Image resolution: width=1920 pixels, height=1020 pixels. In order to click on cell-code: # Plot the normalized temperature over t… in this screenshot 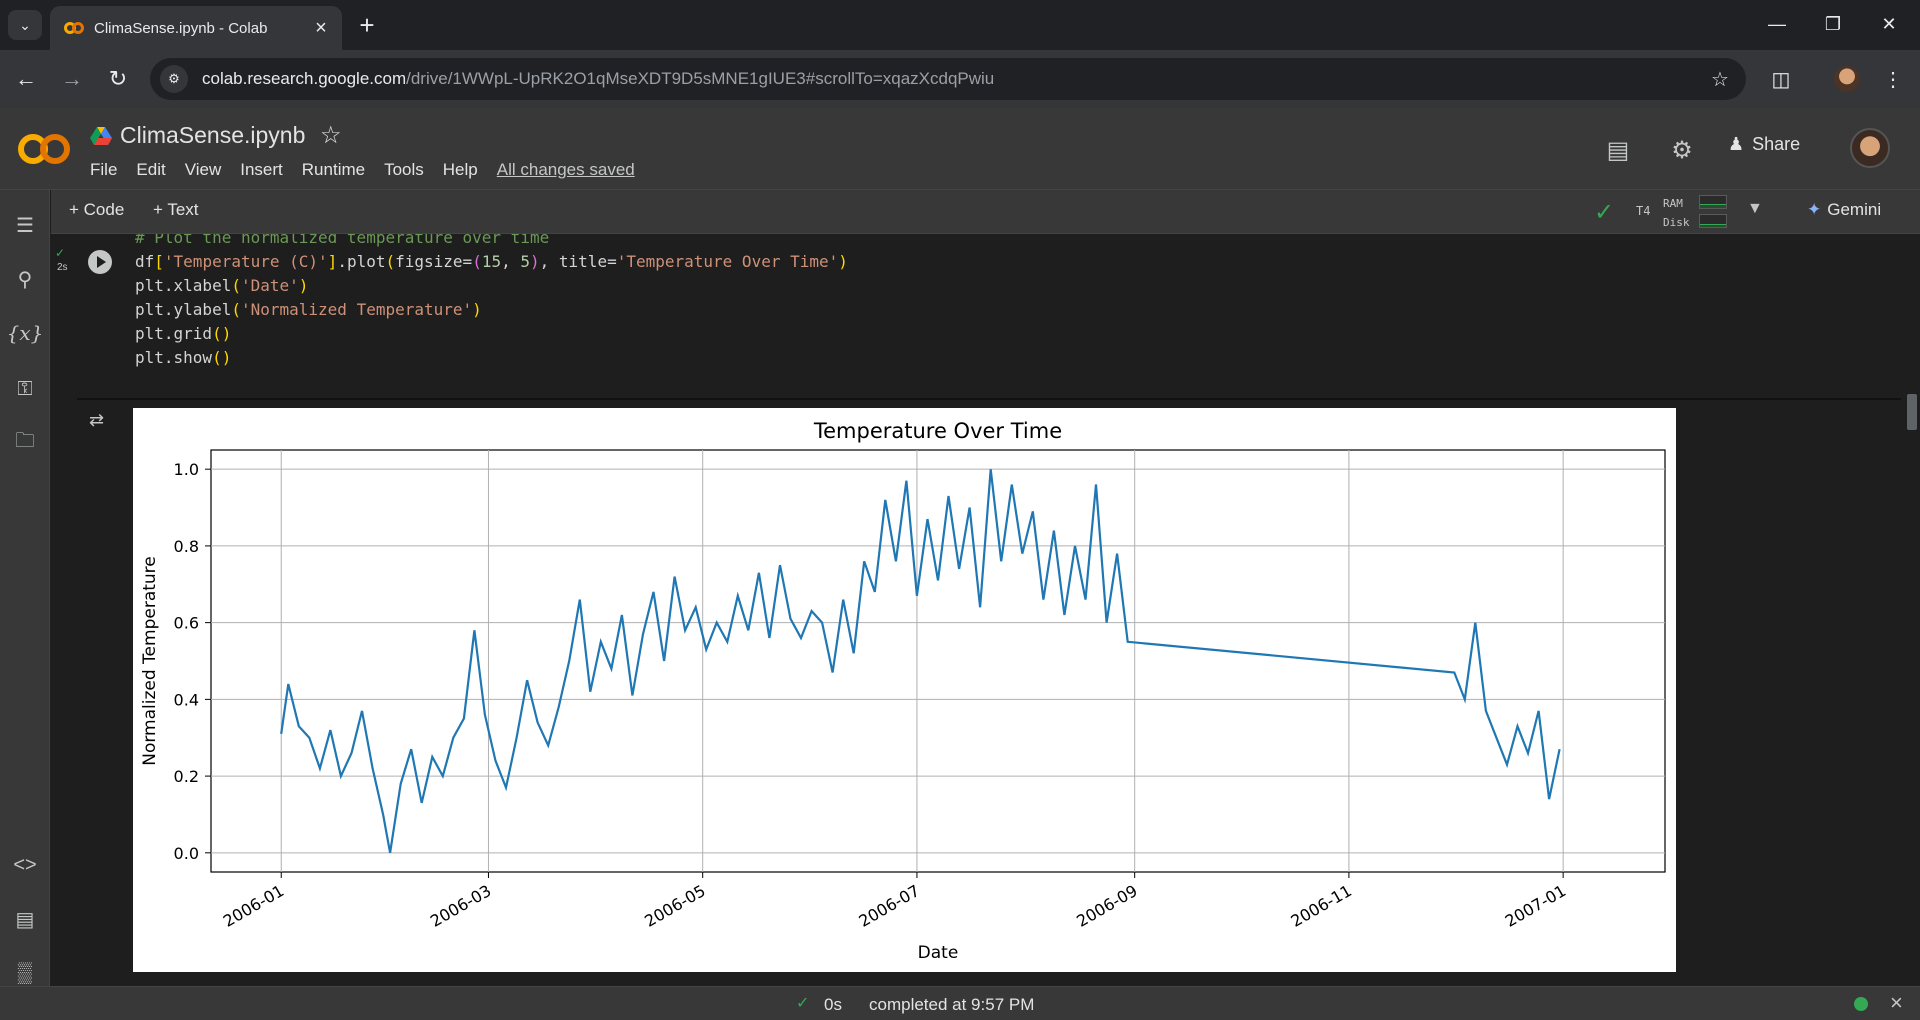, I will do `click(491, 302)`.